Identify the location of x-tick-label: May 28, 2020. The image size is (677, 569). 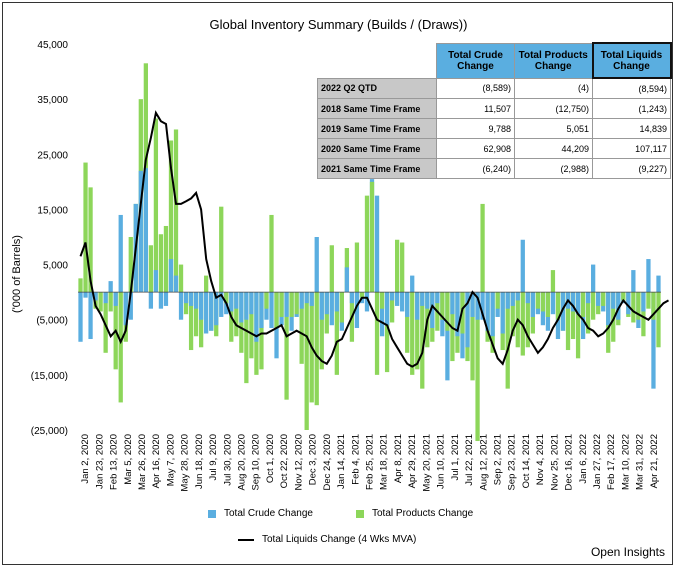
(185, 463).